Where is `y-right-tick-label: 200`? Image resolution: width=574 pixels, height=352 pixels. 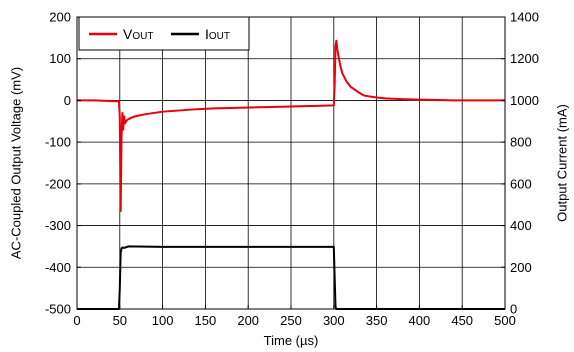
y-right-tick-label: 200 is located at coordinates (521, 267).